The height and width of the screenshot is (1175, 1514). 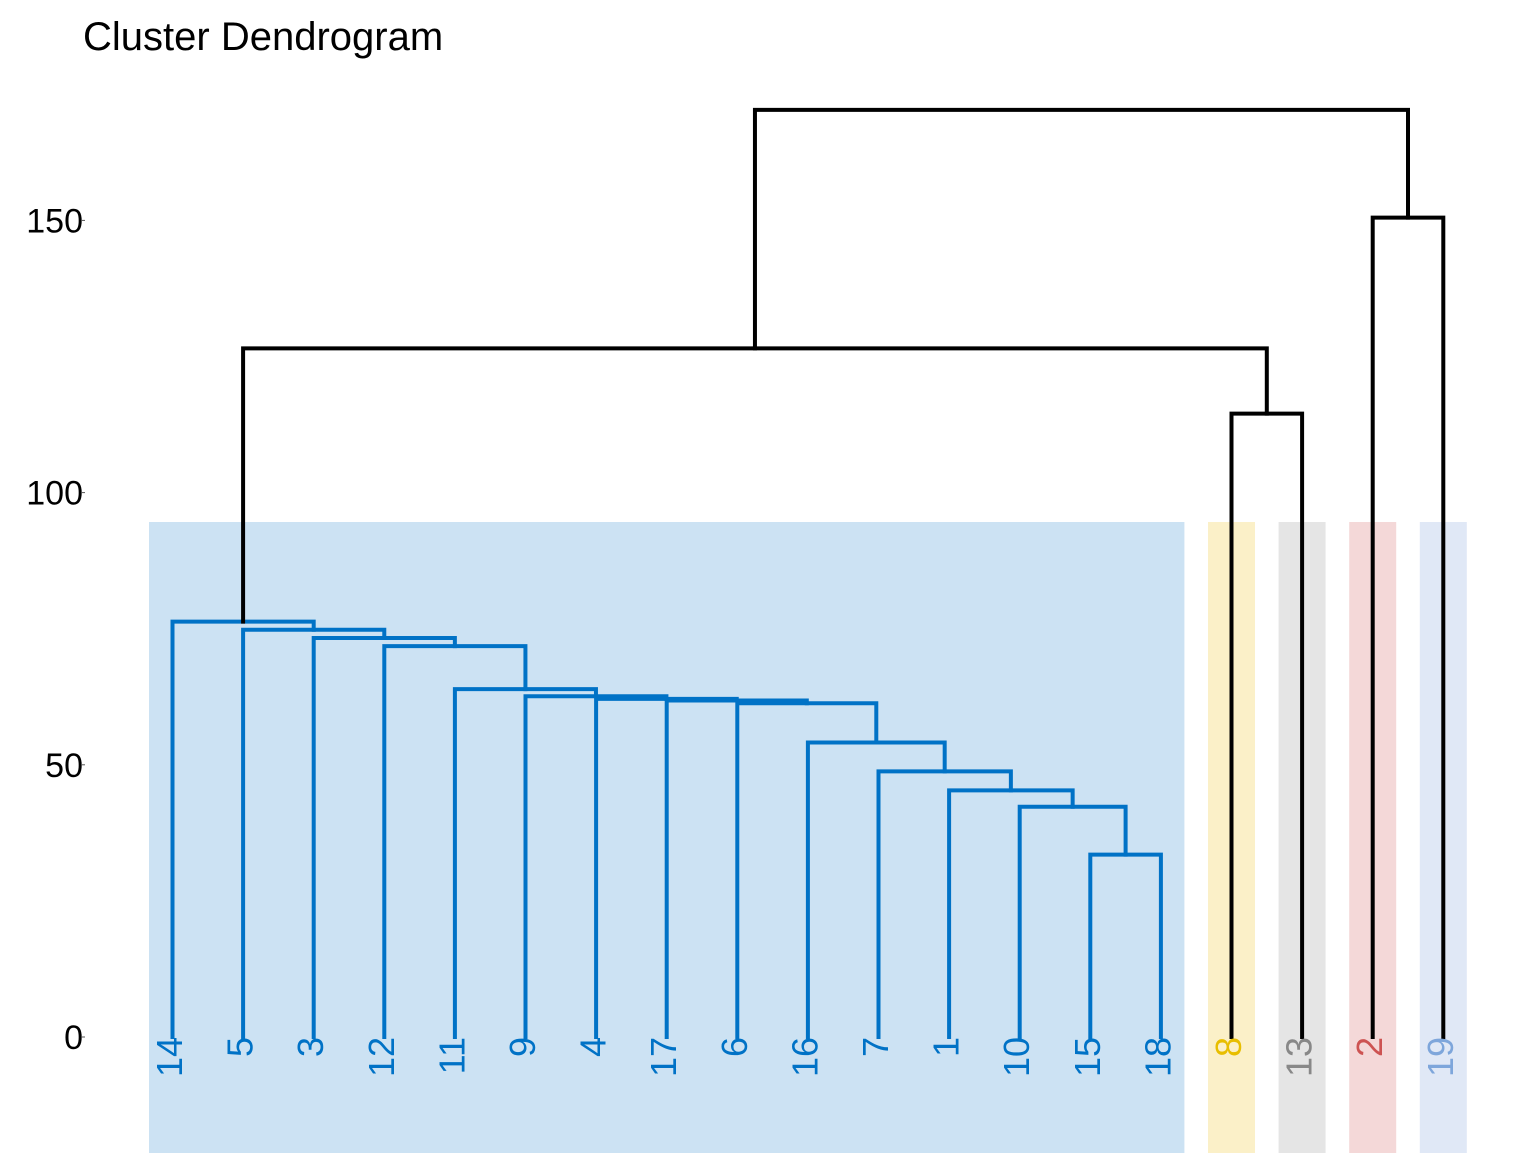 What do you see at coordinates (1016, 1057) in the screenshot?
I see `leaf-label-10: 10` at bounding box center [1016, 1057].